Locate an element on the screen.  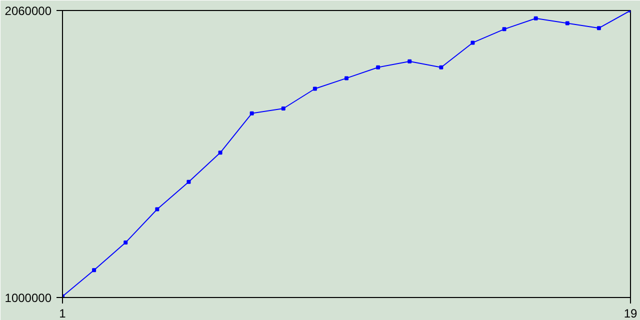
y-tick-label: 2060000 is located at coordinates (28, 11).